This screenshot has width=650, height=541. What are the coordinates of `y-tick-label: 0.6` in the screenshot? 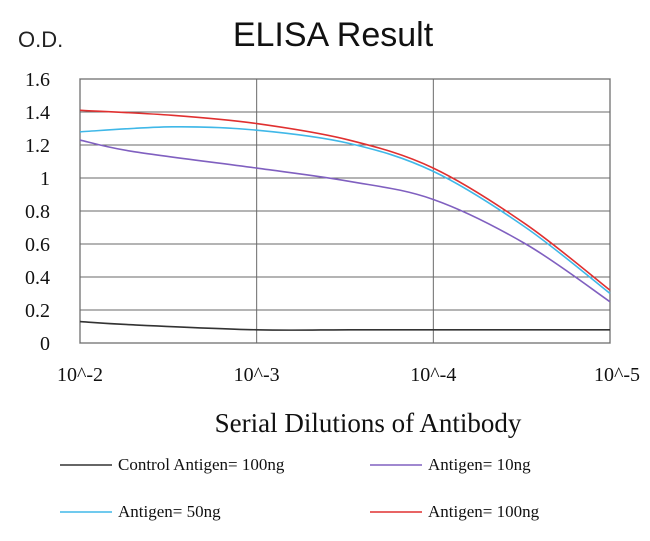 It's located at (37, 245).